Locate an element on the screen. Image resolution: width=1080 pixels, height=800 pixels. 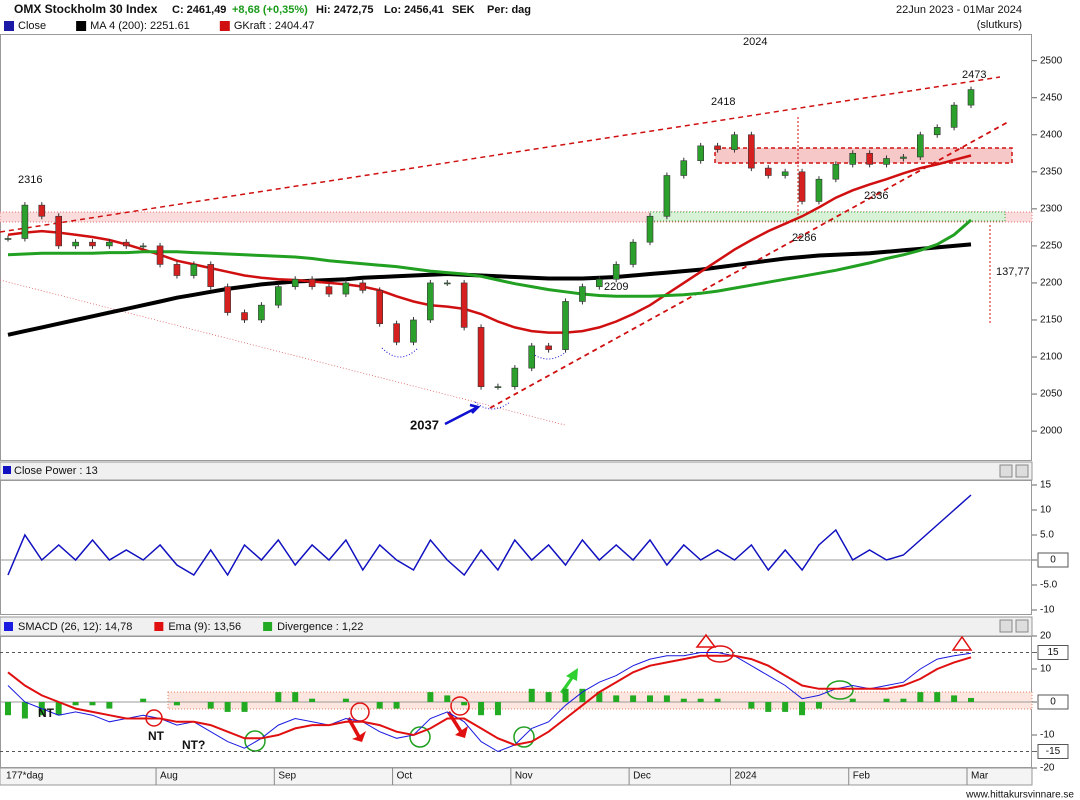
legend-label: GKraft : 2404.47 is located at coordinates (274, 26).